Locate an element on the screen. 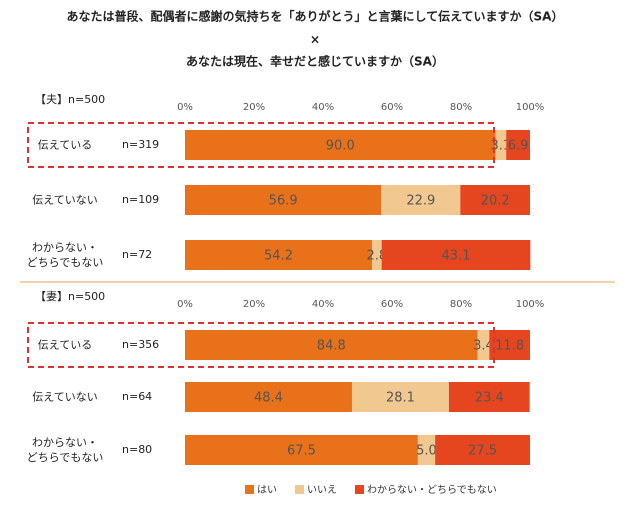 Image resolution: width=630 pixels, height=509 pixels. value-label: 6.9 is located at coordinates (518, 146).